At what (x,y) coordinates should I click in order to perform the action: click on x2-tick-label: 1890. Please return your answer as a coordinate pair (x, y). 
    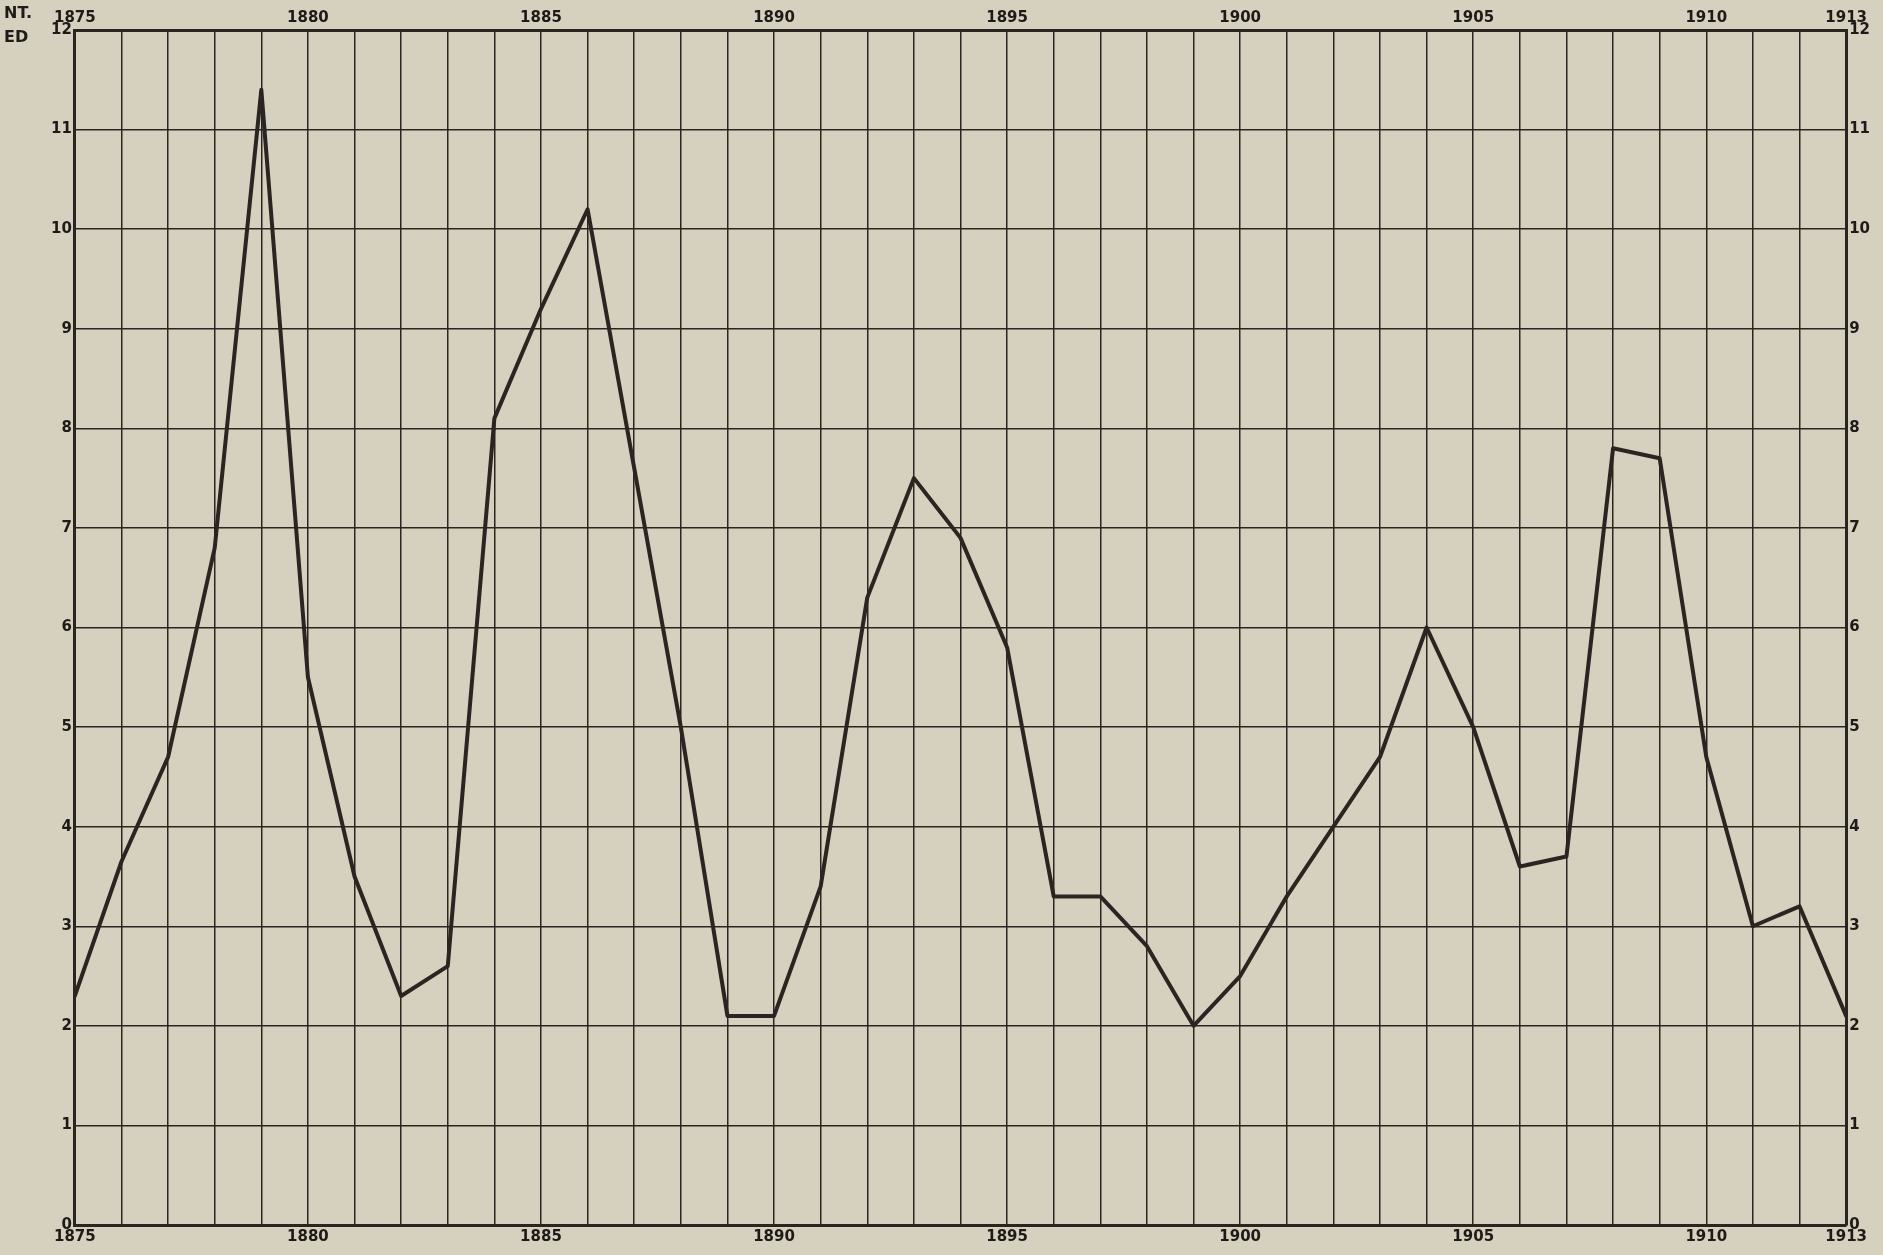
    Looking at the image, I should click on (774, 16).